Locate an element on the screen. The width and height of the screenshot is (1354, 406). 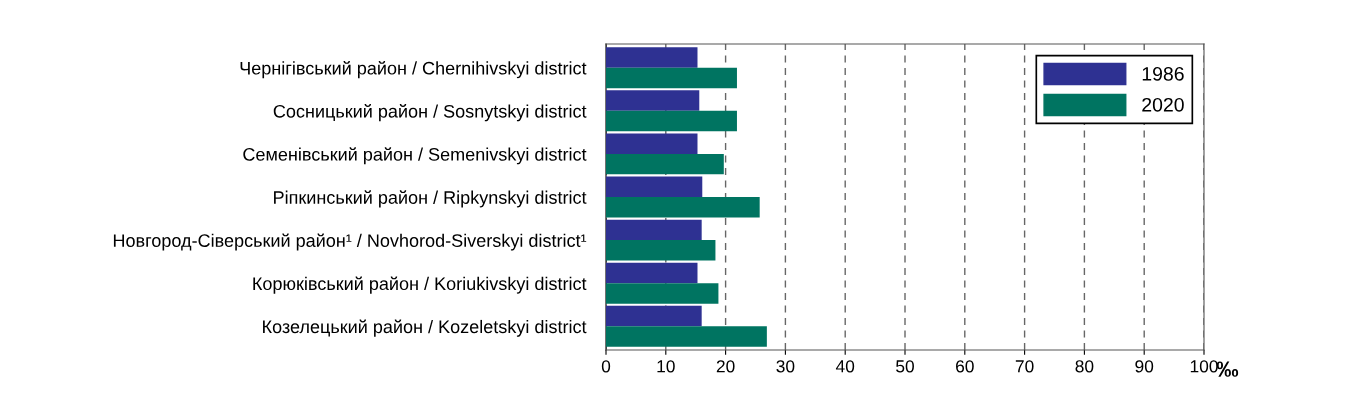
legend-label: 2020 is located at coordinates (1163, 104).